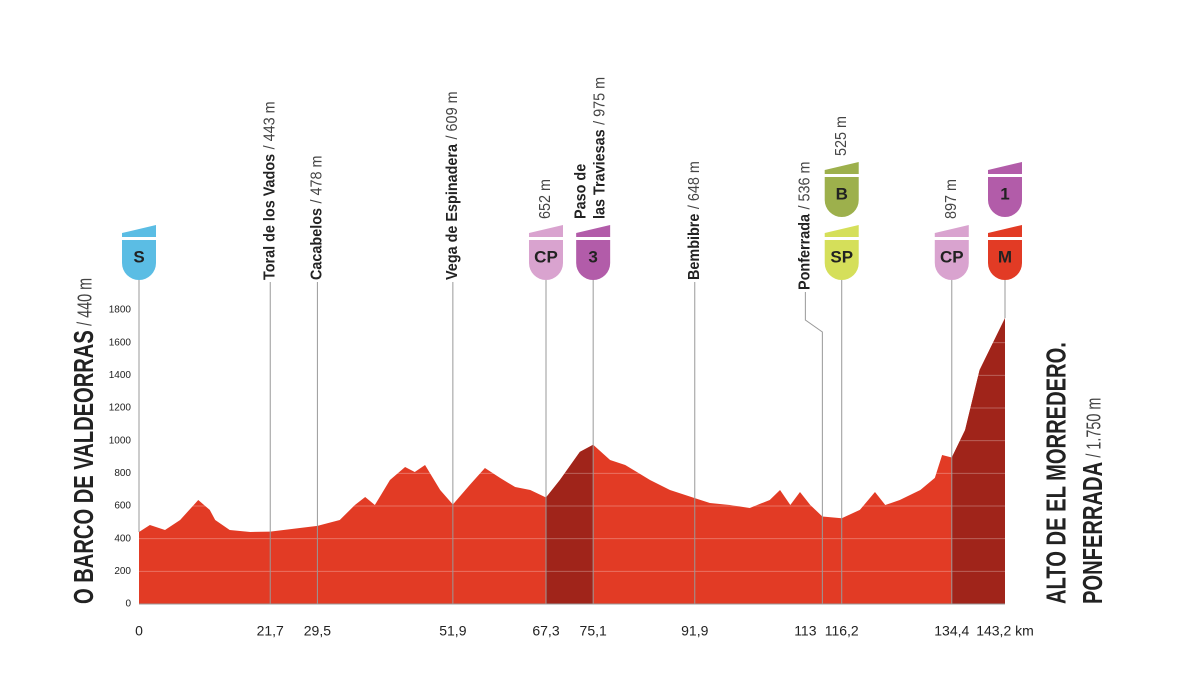  What do you see at coordinates (317, 244) in the screenshot?
I see `waypoint-name: Cacabelos` at bounding box center [317, 244].